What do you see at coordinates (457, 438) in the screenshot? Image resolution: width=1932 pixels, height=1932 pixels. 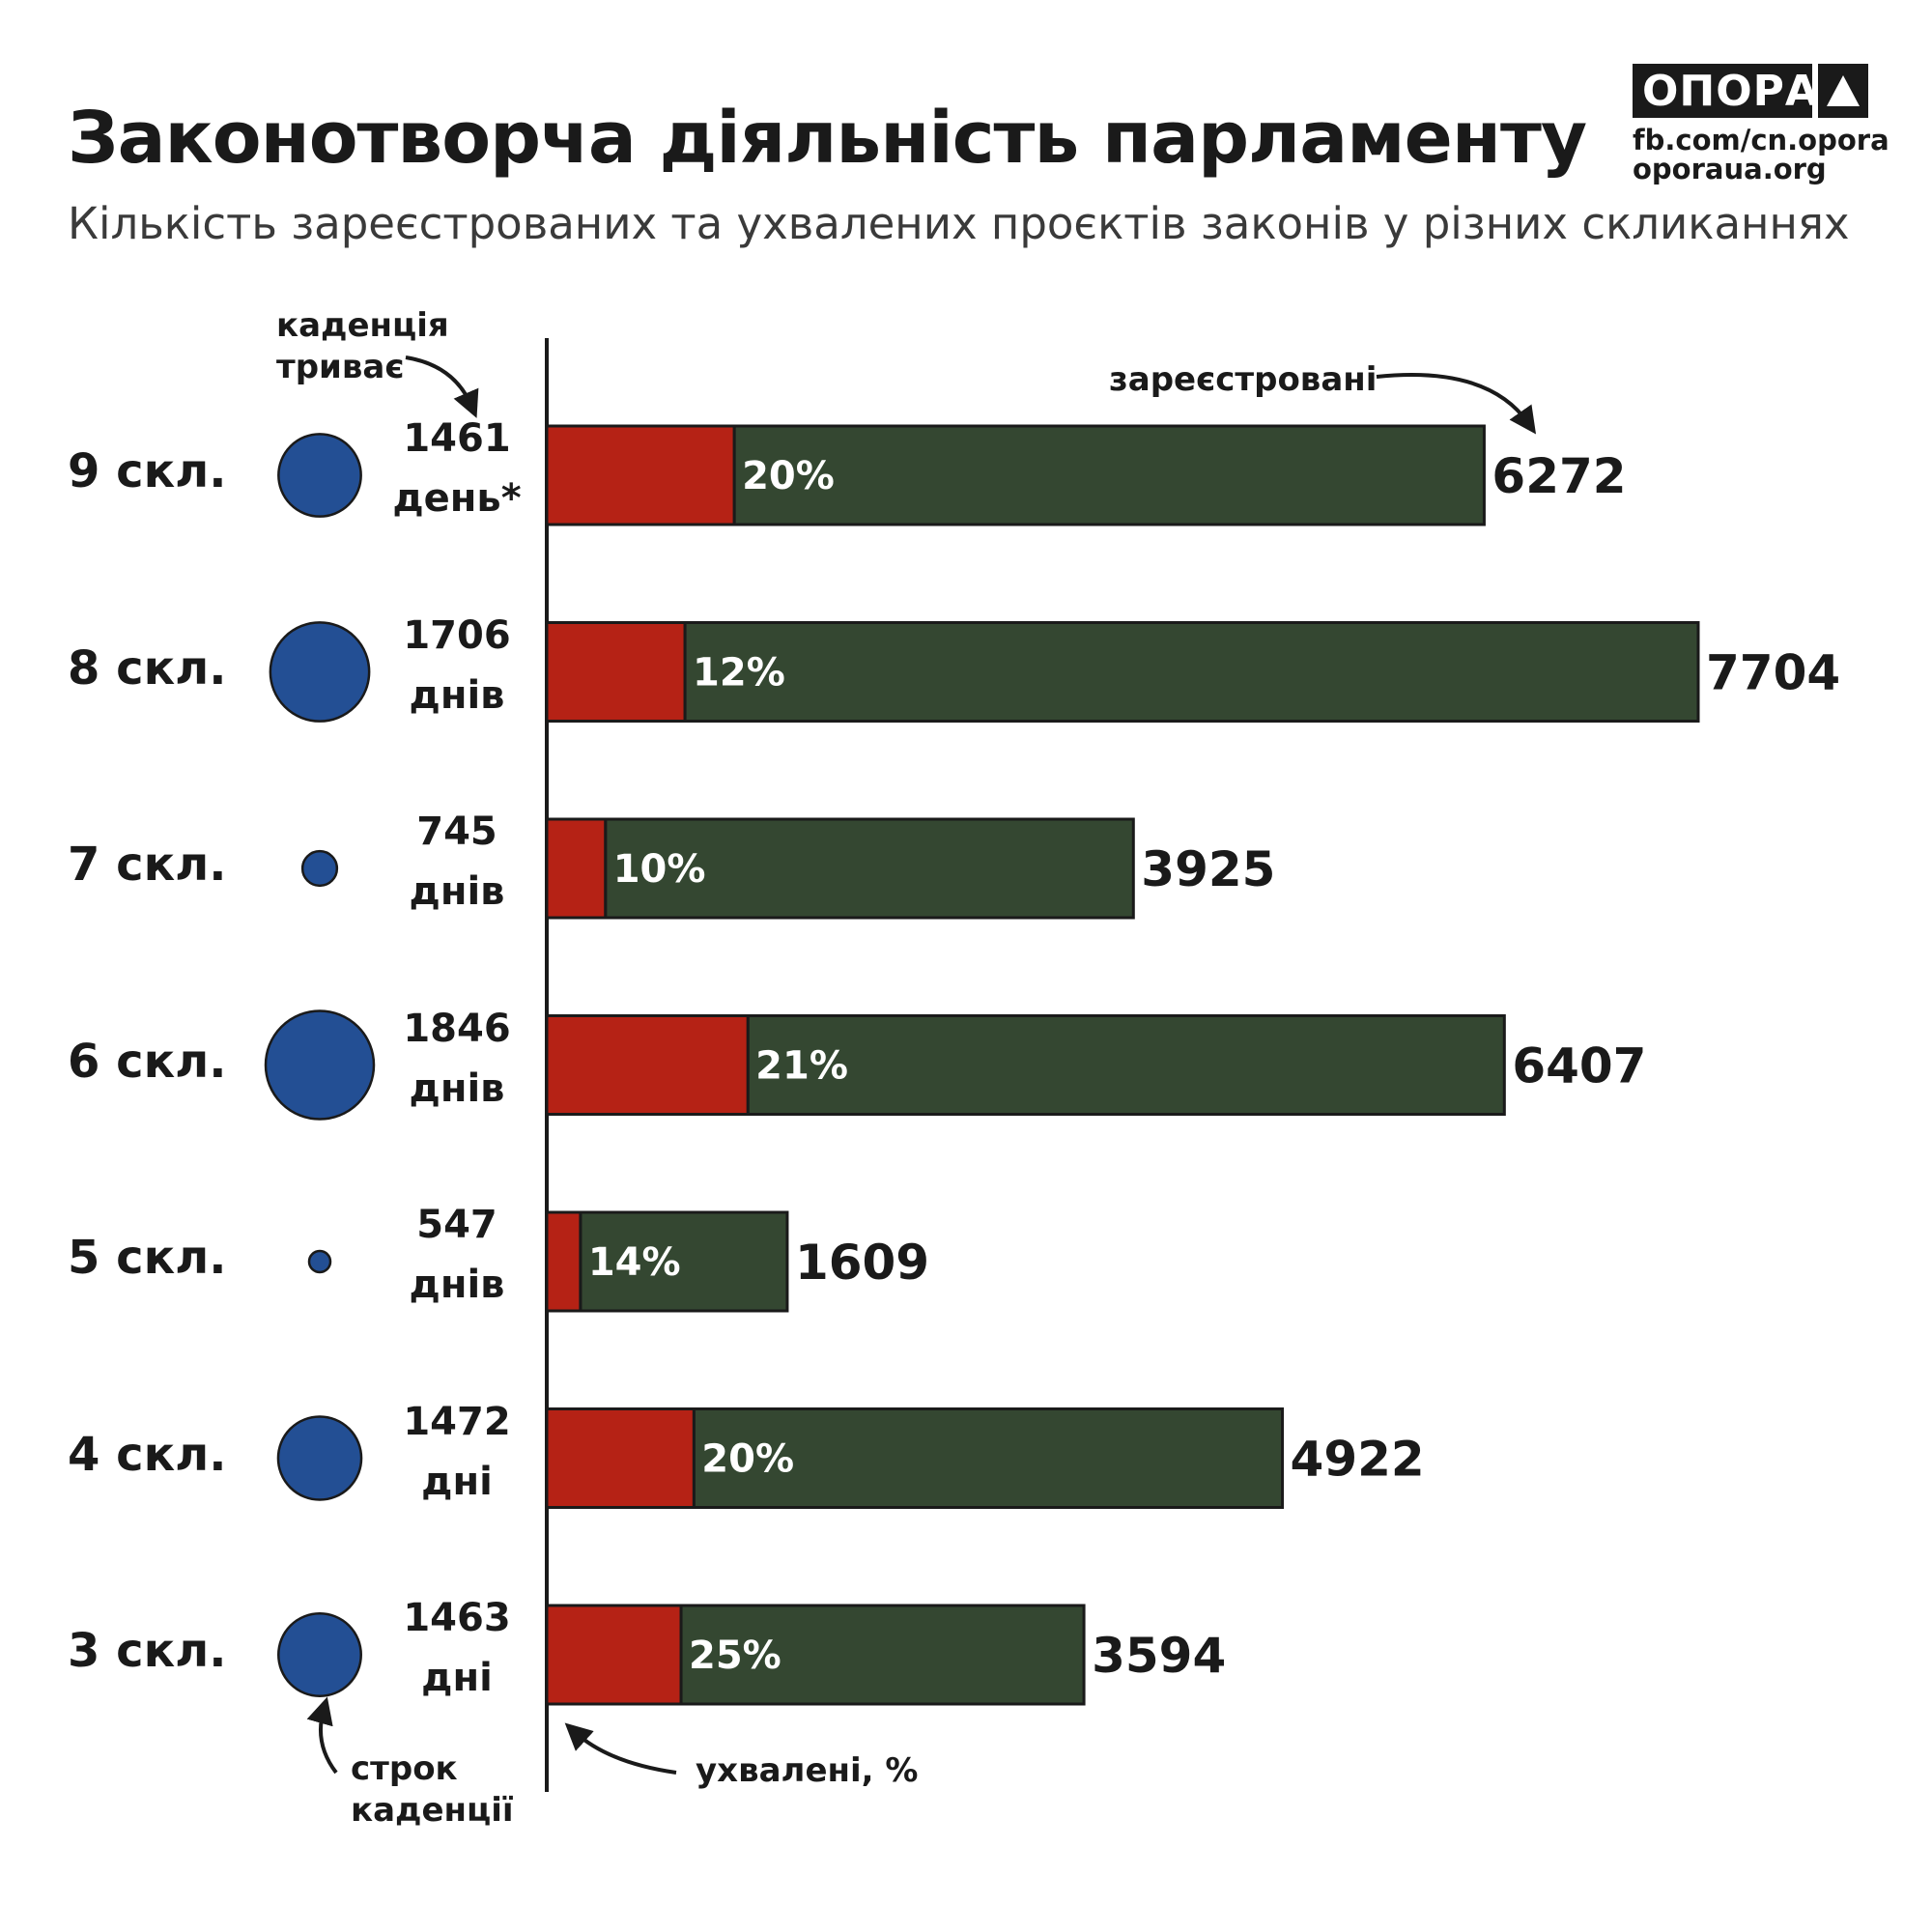 I see `term-days: 1461` at bounding box center [457, 438].